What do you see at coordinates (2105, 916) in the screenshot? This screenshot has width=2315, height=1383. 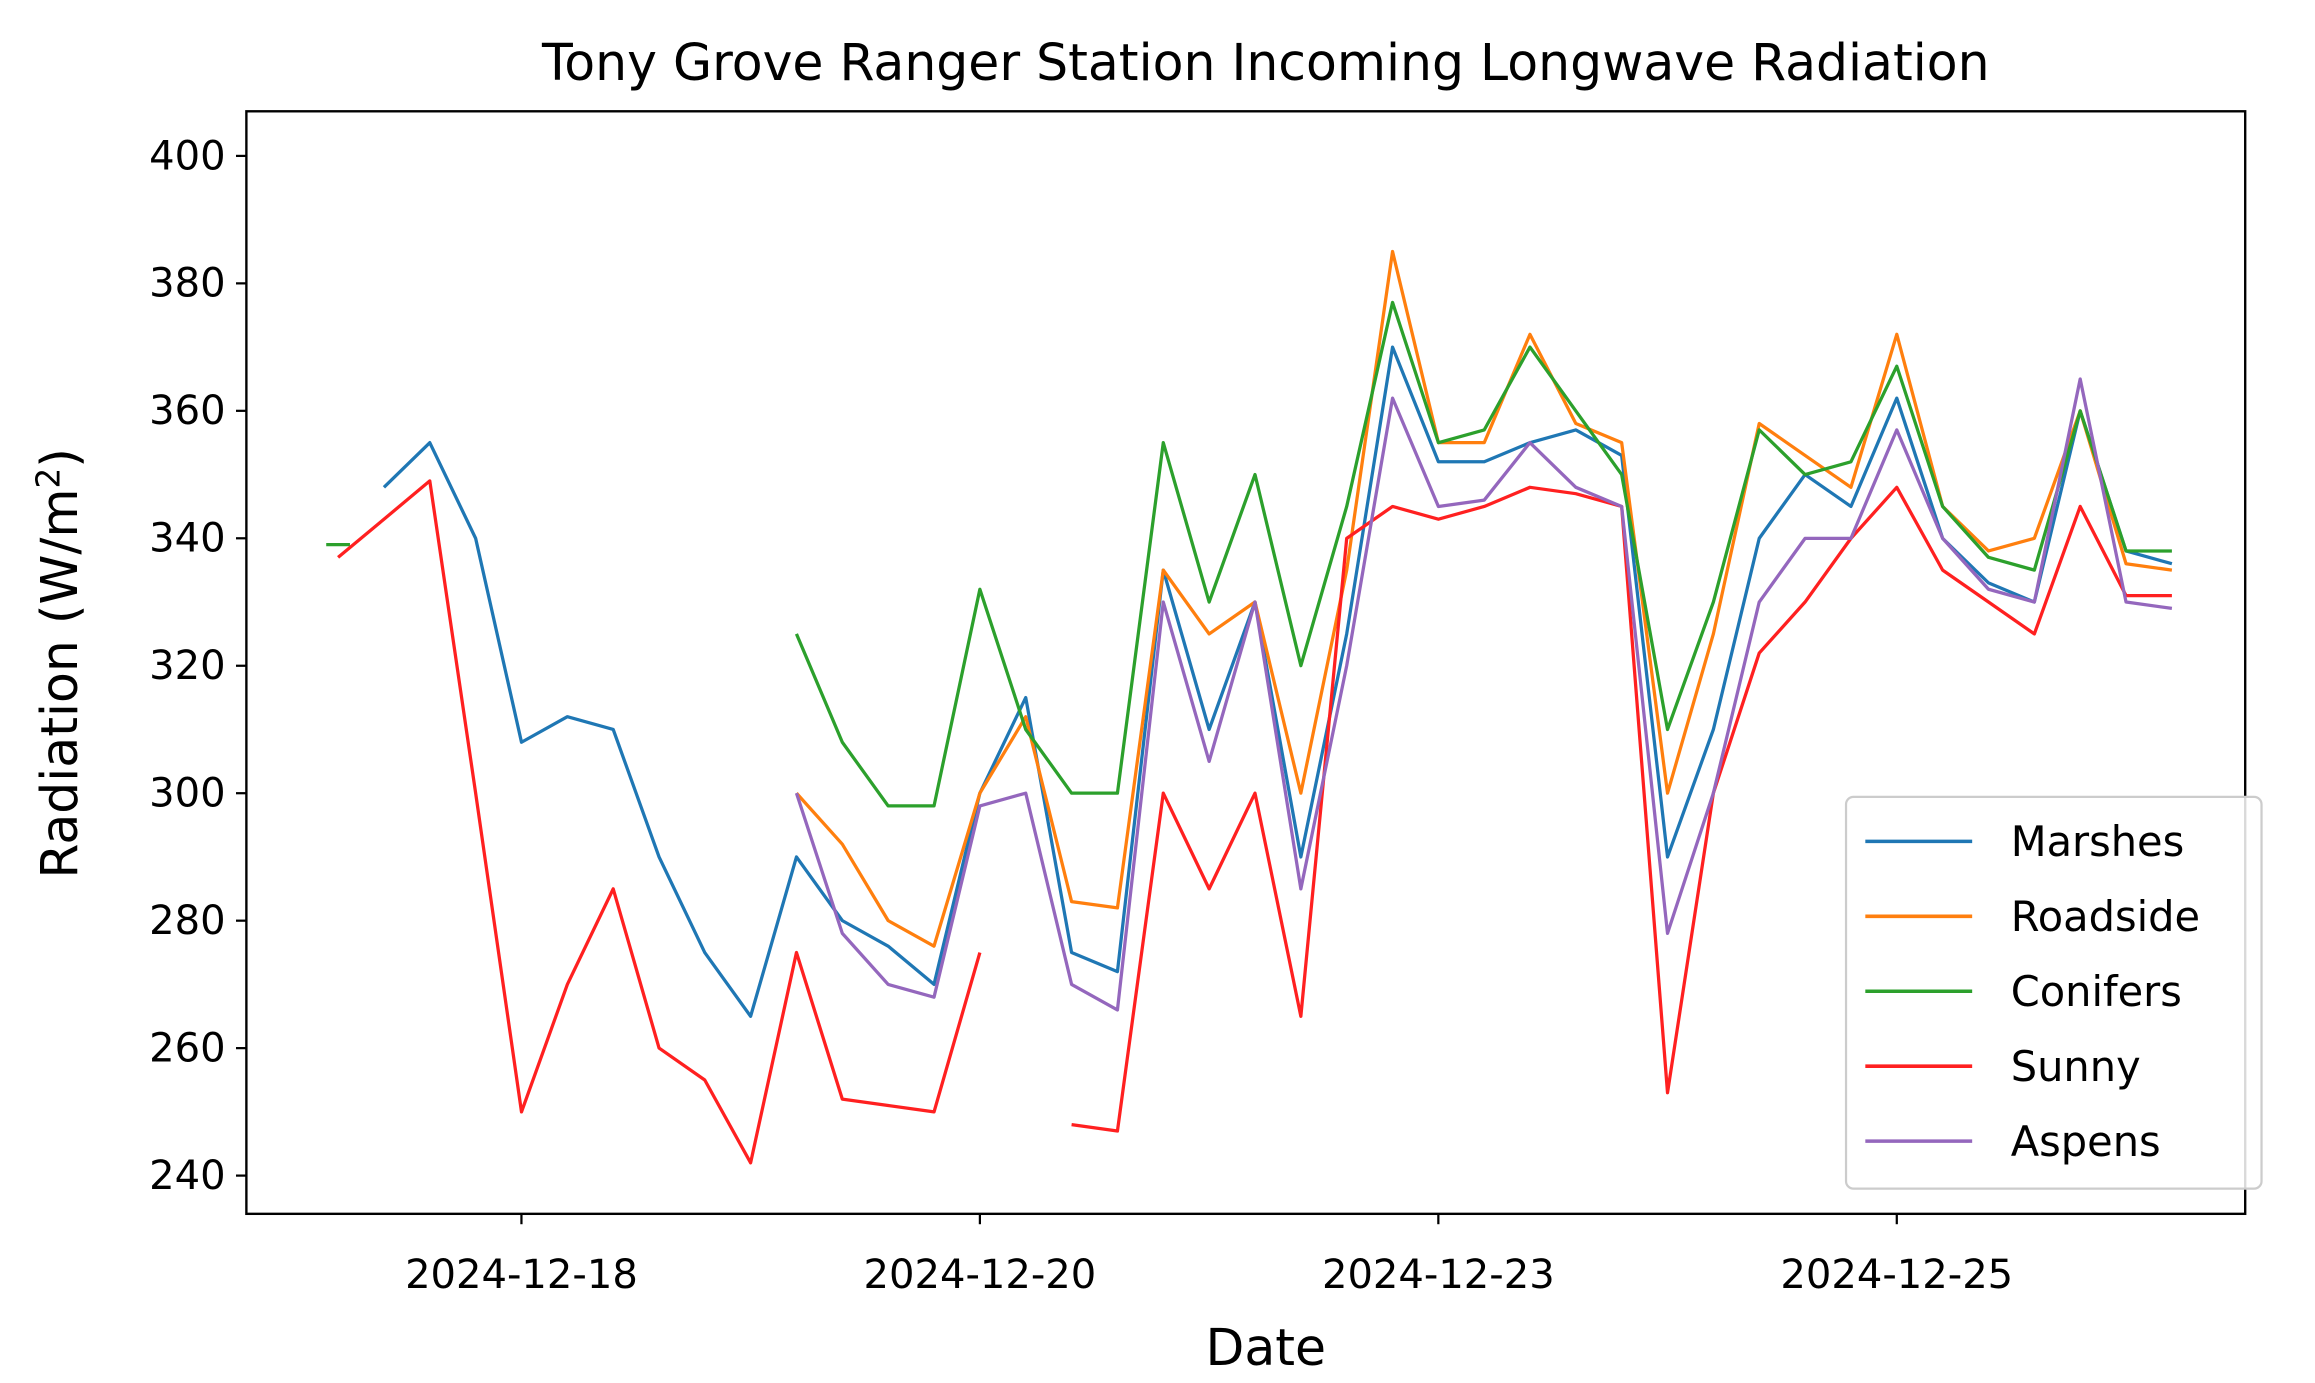 I see `legend-label-roadside: Roadside` at bounding box center [2105, 916].